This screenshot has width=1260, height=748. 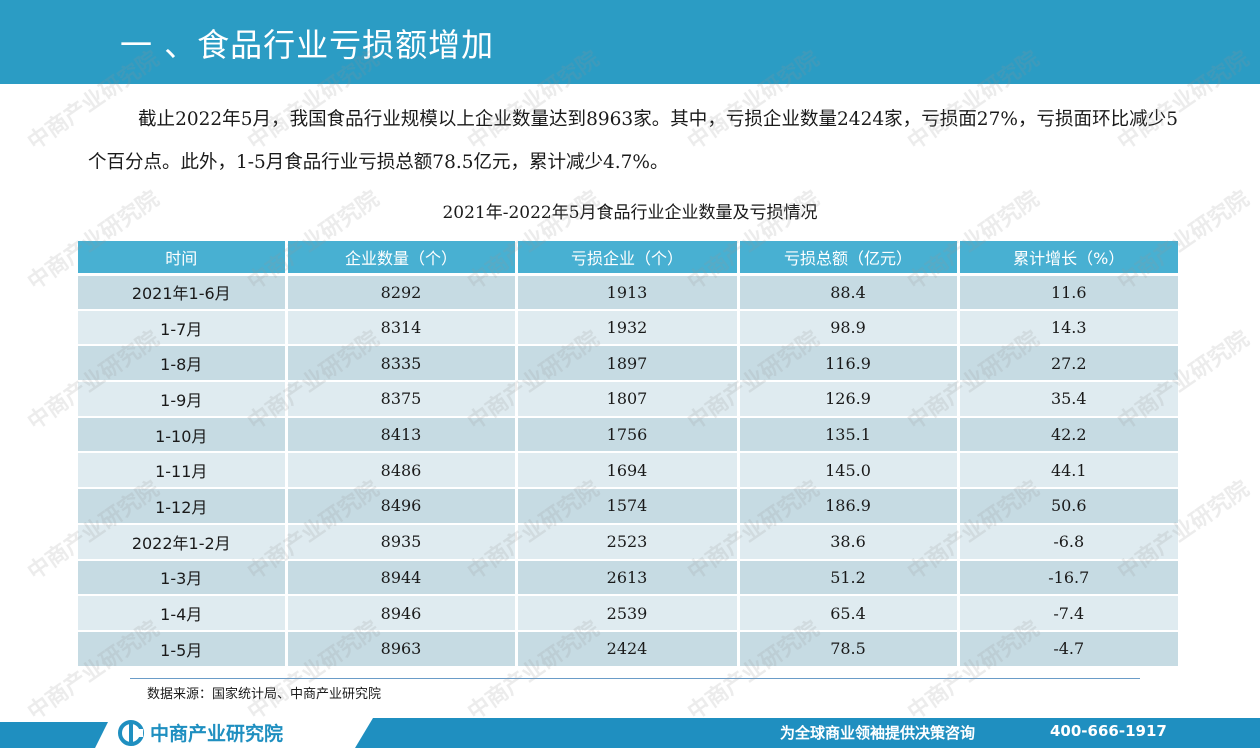 What do you see at coordinates (217, 734) in the screenshot?
I see `brand-name: 中商产业研究院` at bounding box center [217, 734].